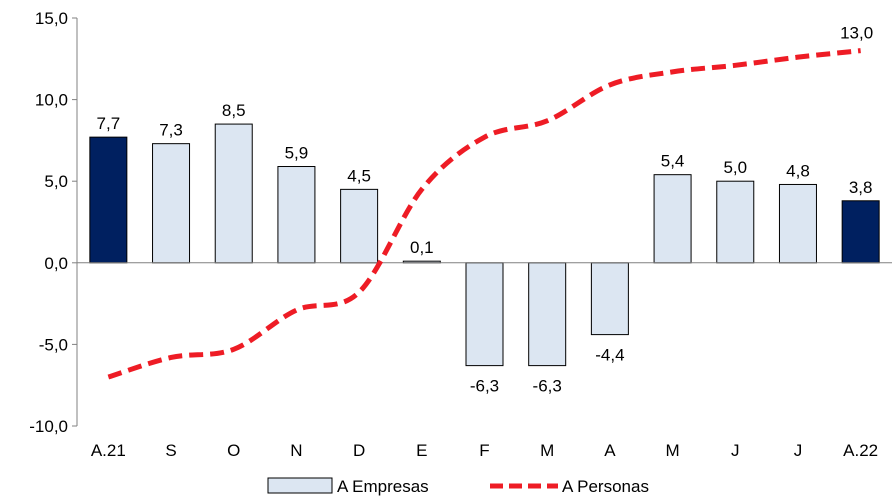  I want to click on bar-data-label: 0,1, so click(422, 247).